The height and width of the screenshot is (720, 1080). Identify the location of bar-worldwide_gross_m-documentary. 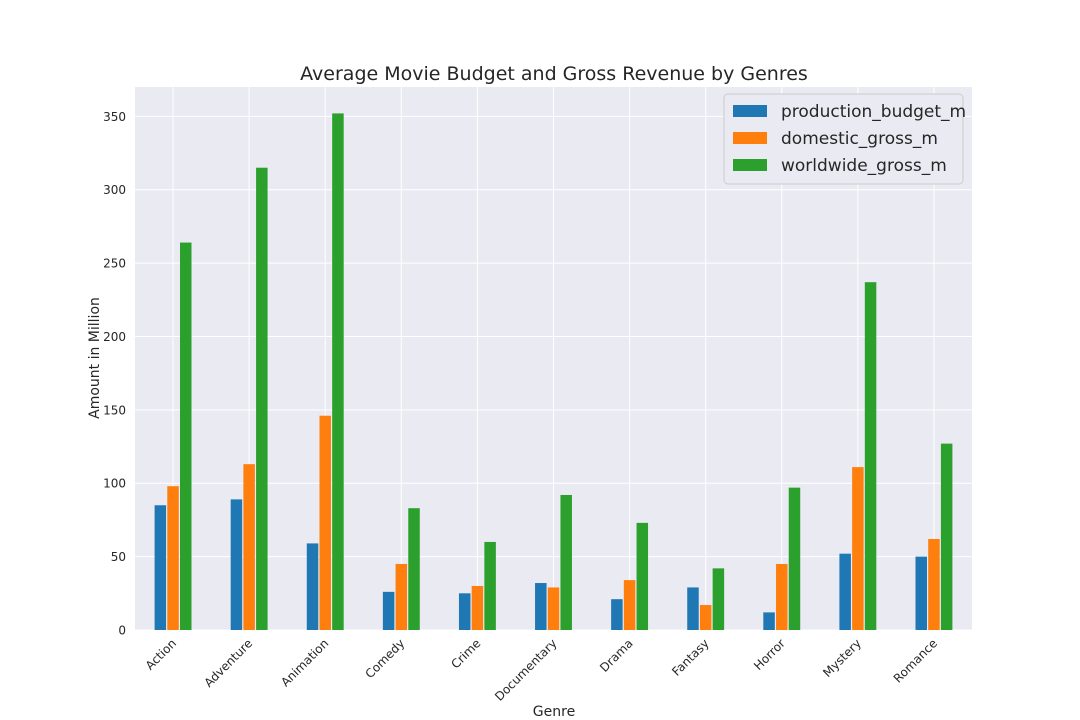
(566, 562).